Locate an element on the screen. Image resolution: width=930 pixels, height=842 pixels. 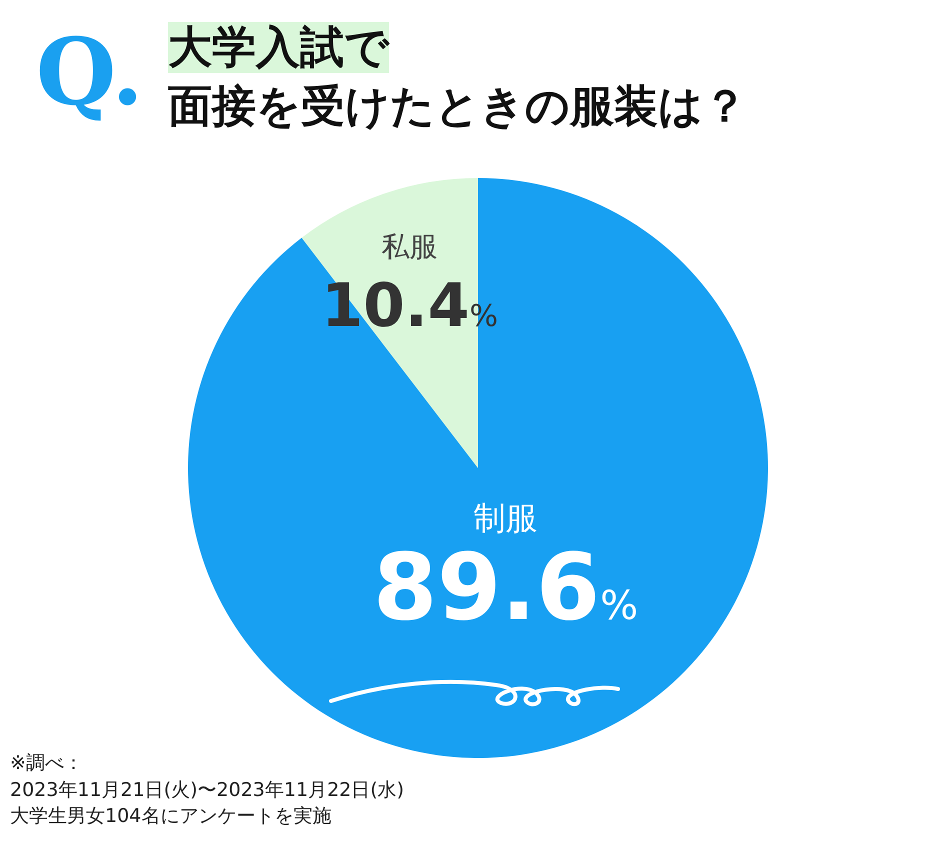
text: ※調べ： 2023年11月21日(火)〜2023年11月22日(水) 大学生男女104名にアンケートを実施 is located at coordinates (207, 790).